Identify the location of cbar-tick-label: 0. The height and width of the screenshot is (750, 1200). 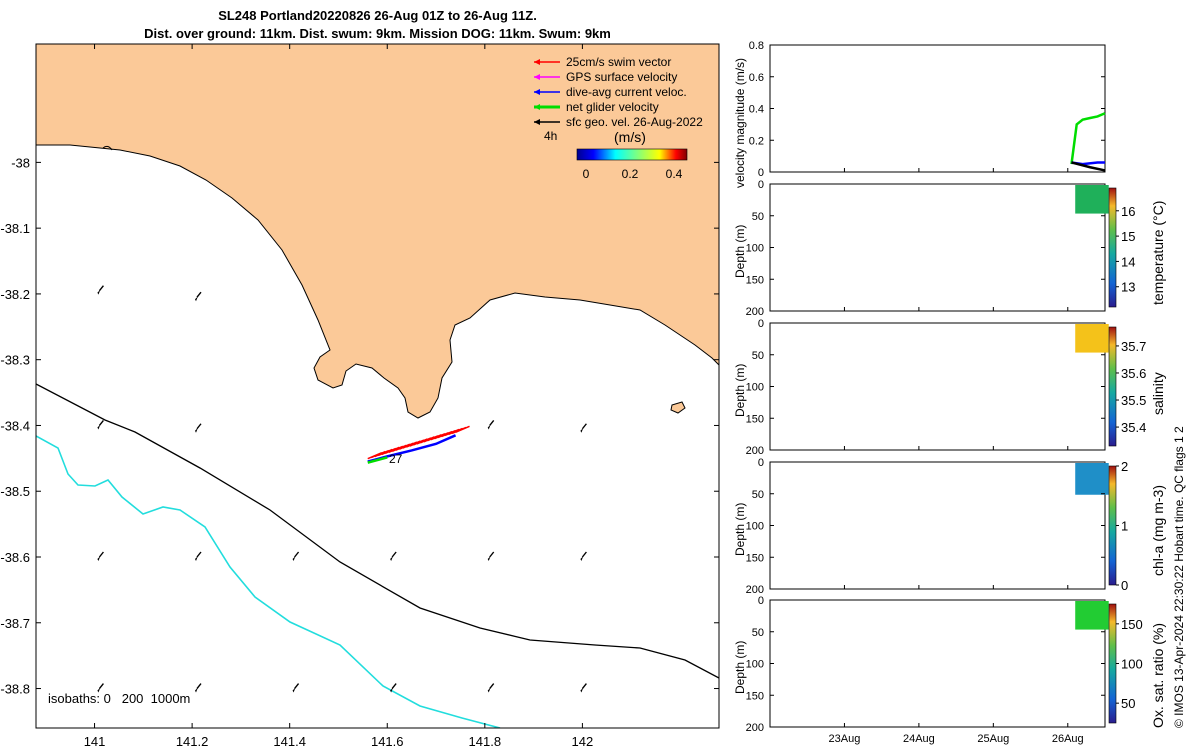
(1124, 585).